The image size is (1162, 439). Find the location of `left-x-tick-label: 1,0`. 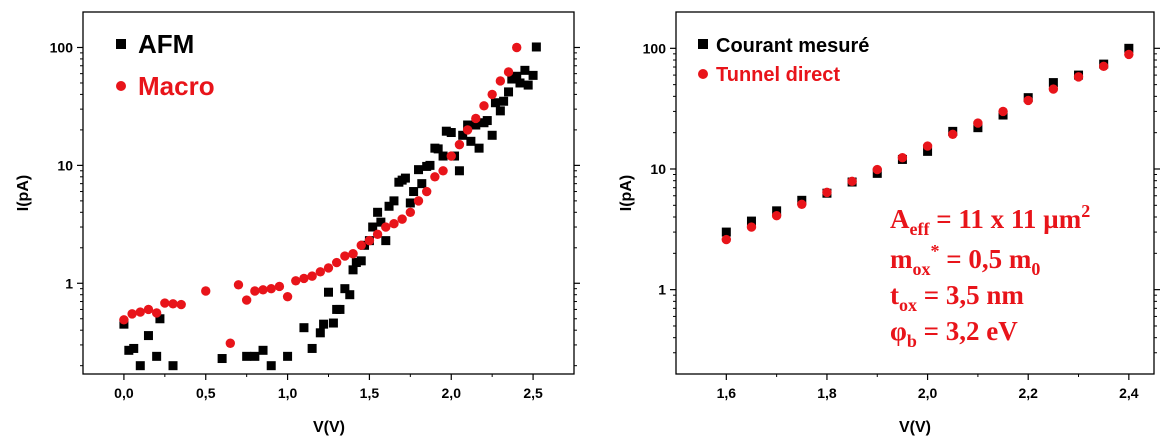

left-x-tick-label: 1,0 is located at coordinates (288, 393).